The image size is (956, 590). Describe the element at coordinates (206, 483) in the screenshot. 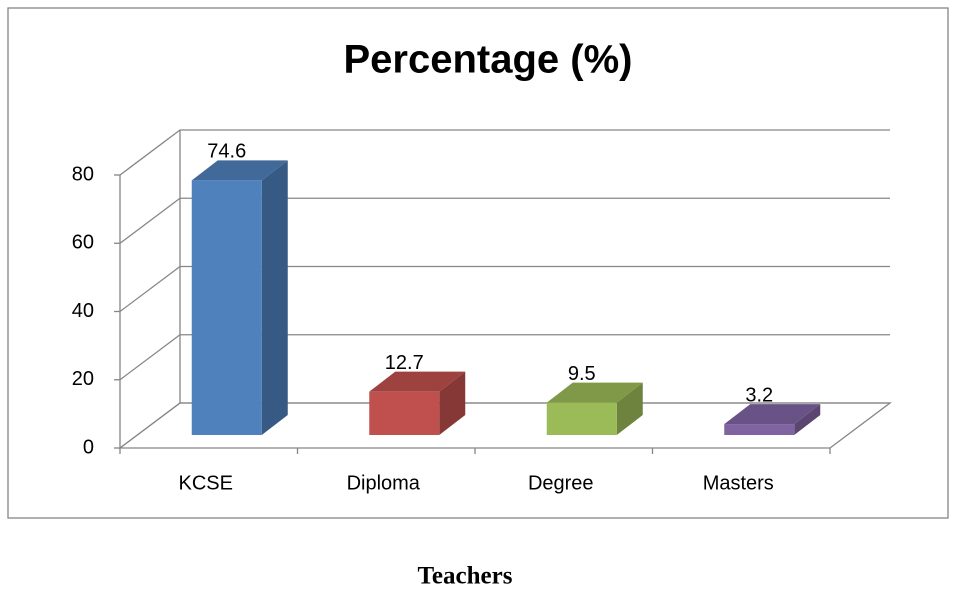

I see `x-tick-label: KCSE` at that location.